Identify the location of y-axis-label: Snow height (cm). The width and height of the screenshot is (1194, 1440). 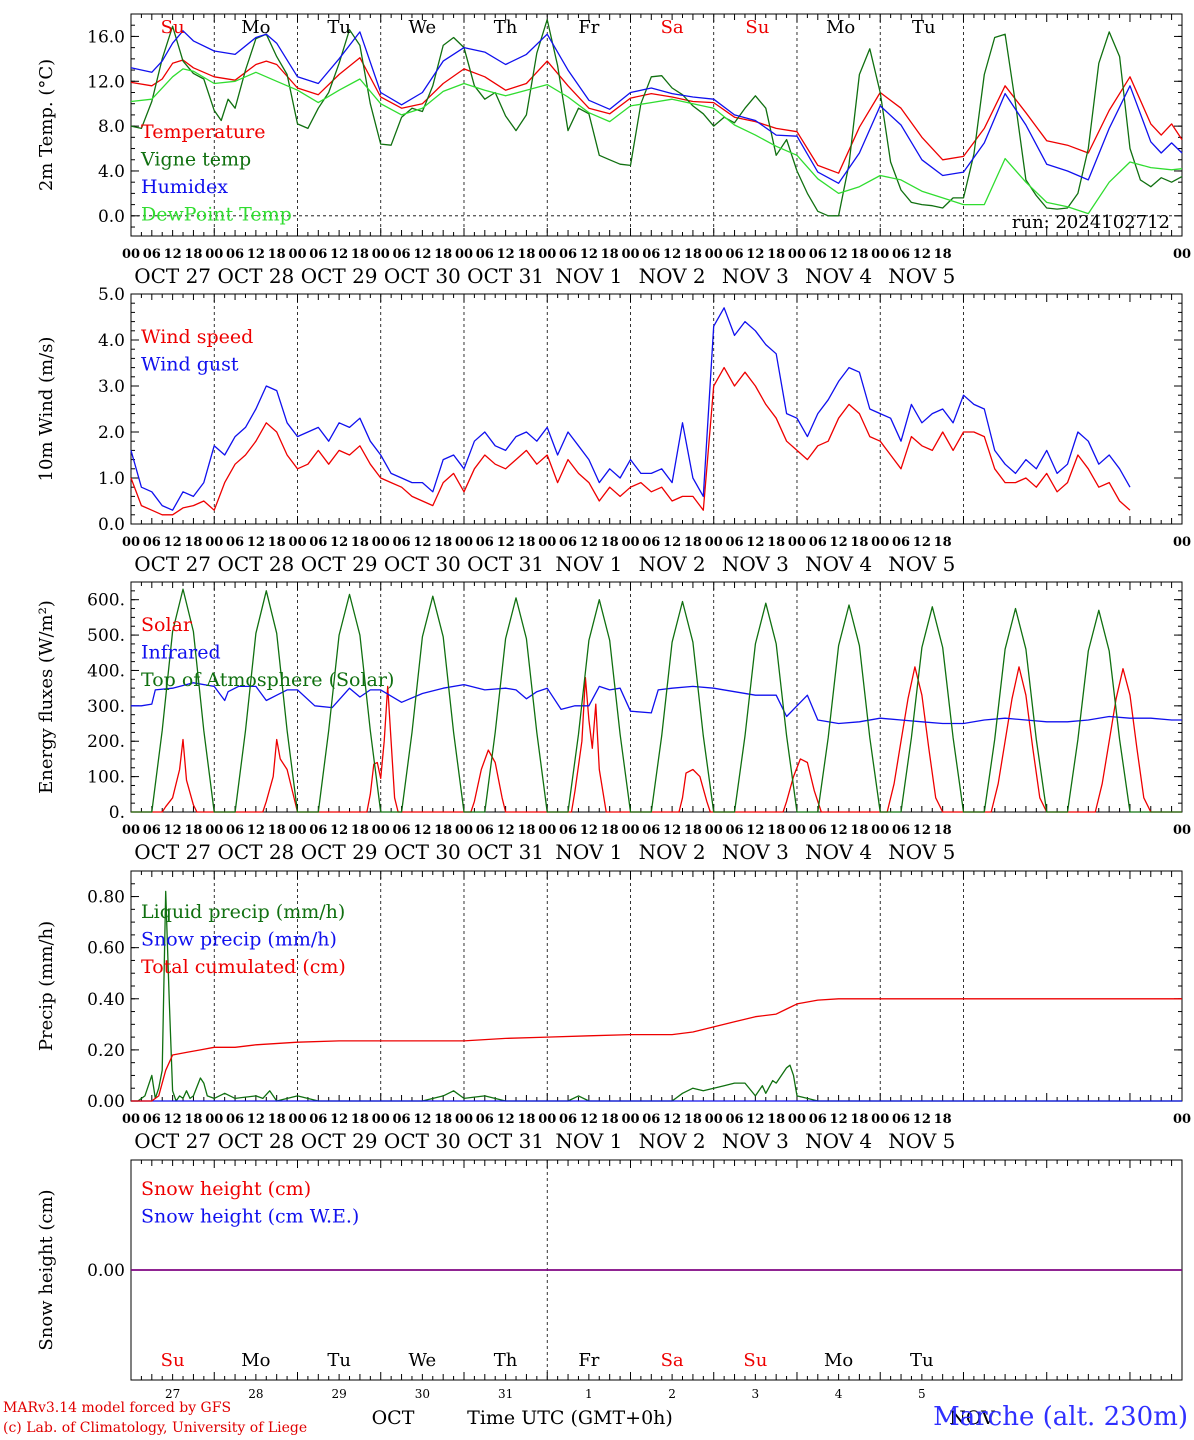
(46, 1269).